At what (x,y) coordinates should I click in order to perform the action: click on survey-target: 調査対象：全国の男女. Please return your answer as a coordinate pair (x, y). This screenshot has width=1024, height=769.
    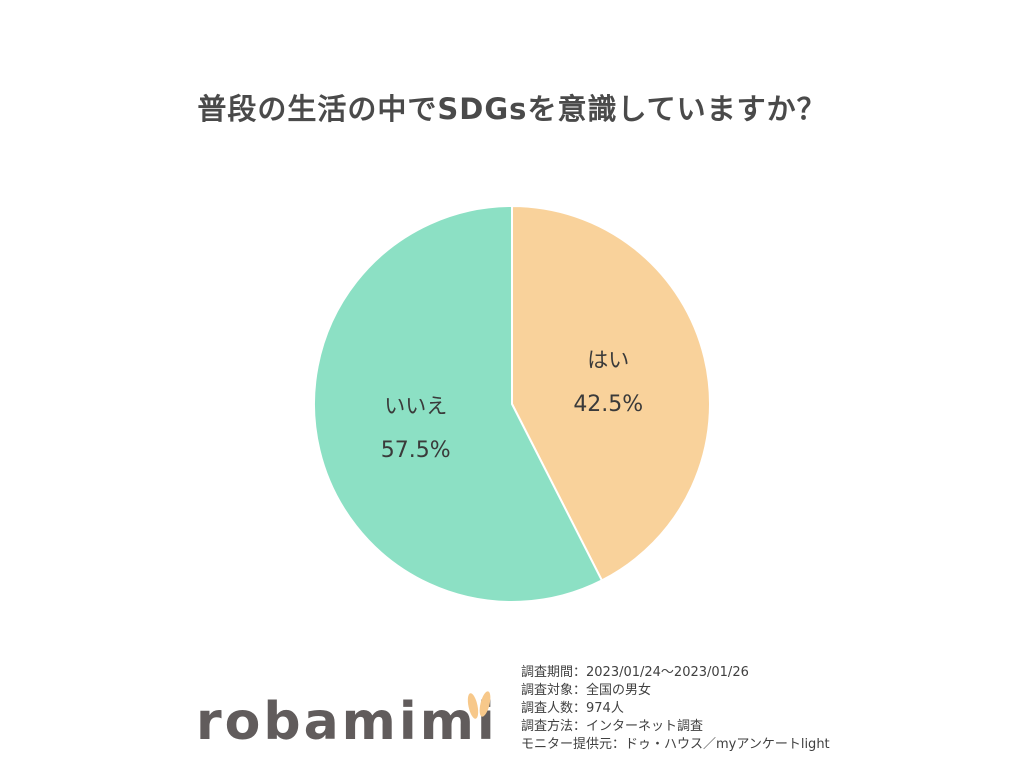
    Looking at the image, I should click on (586, 690).